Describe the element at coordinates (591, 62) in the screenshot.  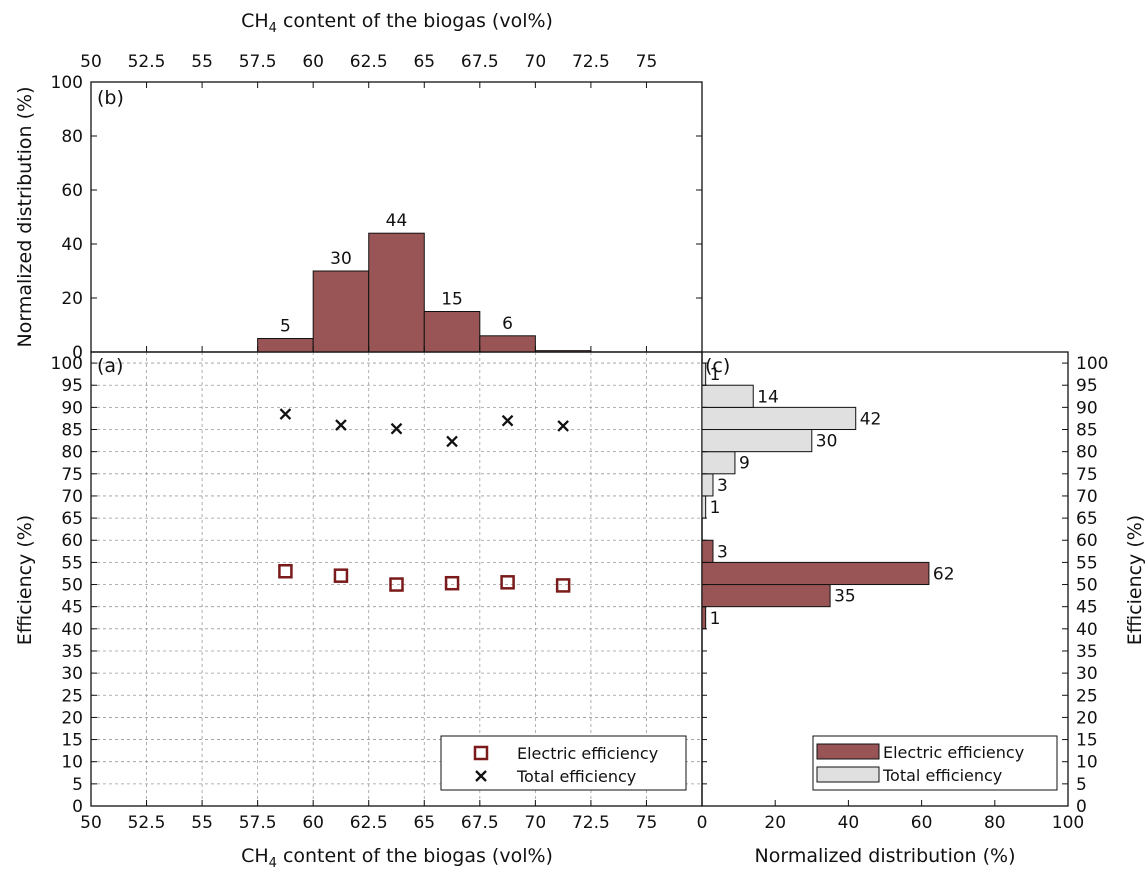
I see `top-x-tick-label: 72.5` at that location.